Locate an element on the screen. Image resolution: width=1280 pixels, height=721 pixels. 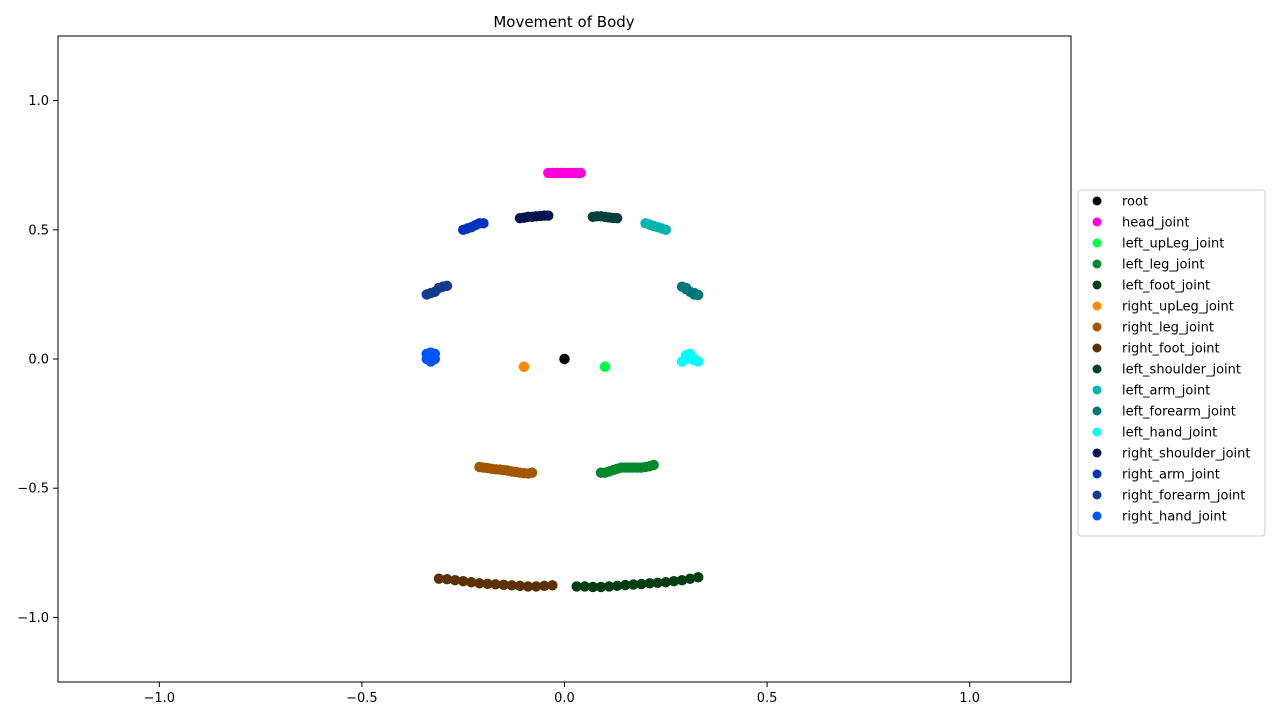
series-left_foot_joint is located at coordinates (637, 582).